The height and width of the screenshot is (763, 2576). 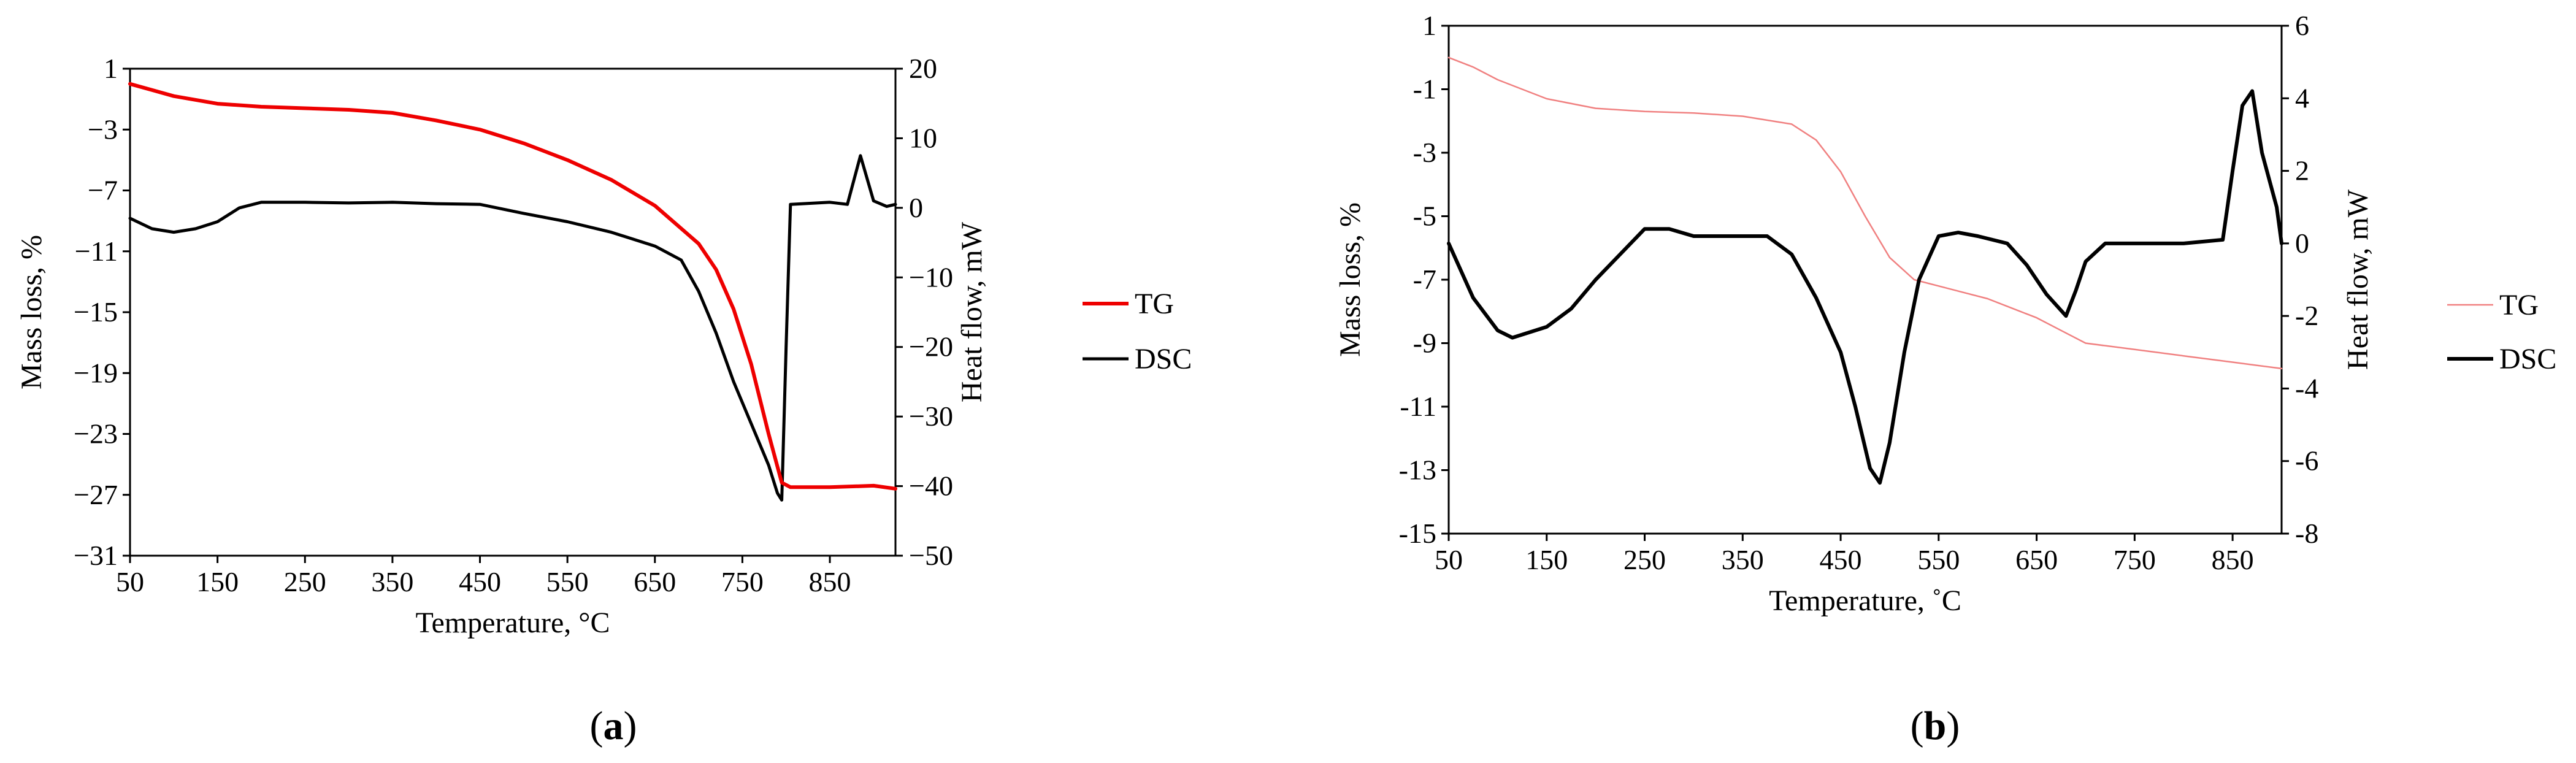 What do you see at coordinates (1417, 533) in the screenshot?
I see `y-tick-label: -15` at bounding box center [1417, 533].